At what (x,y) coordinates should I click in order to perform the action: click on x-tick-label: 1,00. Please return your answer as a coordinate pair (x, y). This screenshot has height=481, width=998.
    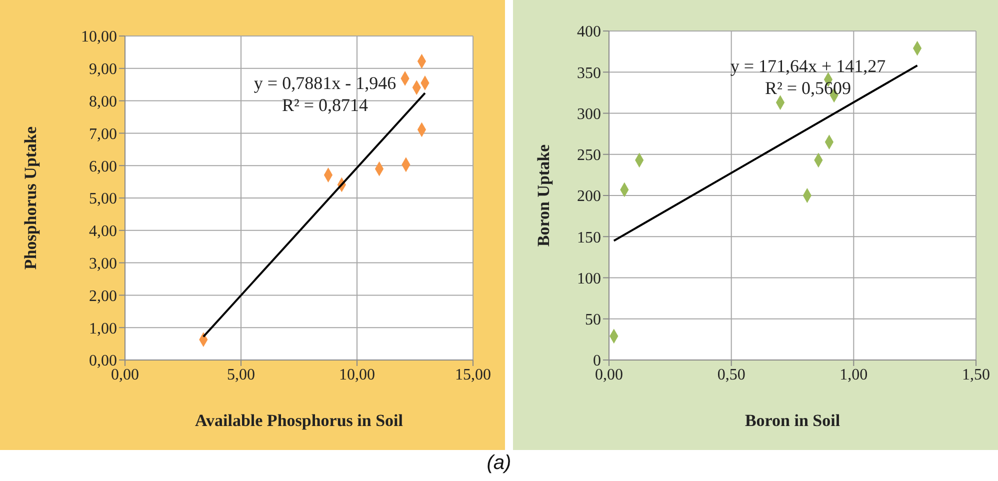
    Looking at the image, I should click on (854, 375).